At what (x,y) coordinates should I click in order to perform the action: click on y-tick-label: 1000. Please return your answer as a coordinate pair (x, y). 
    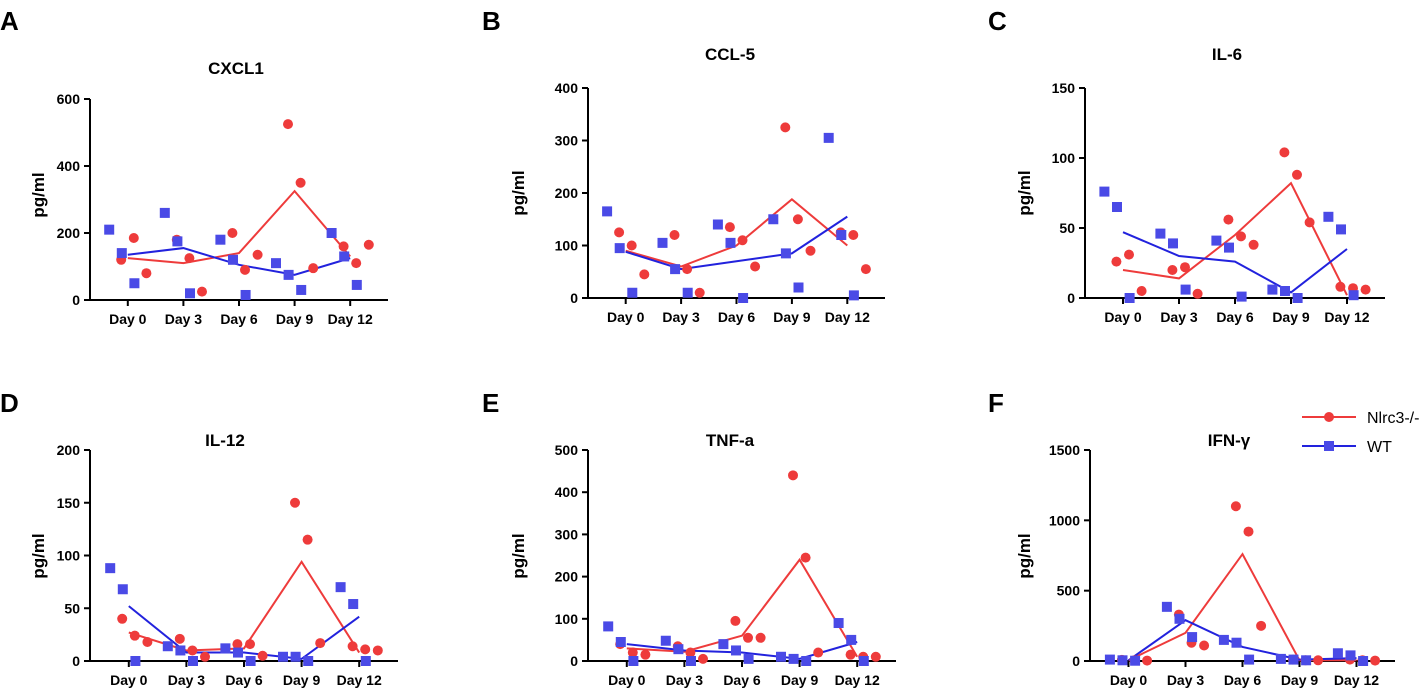
    Looking at the image, I should click on (1064, 520).